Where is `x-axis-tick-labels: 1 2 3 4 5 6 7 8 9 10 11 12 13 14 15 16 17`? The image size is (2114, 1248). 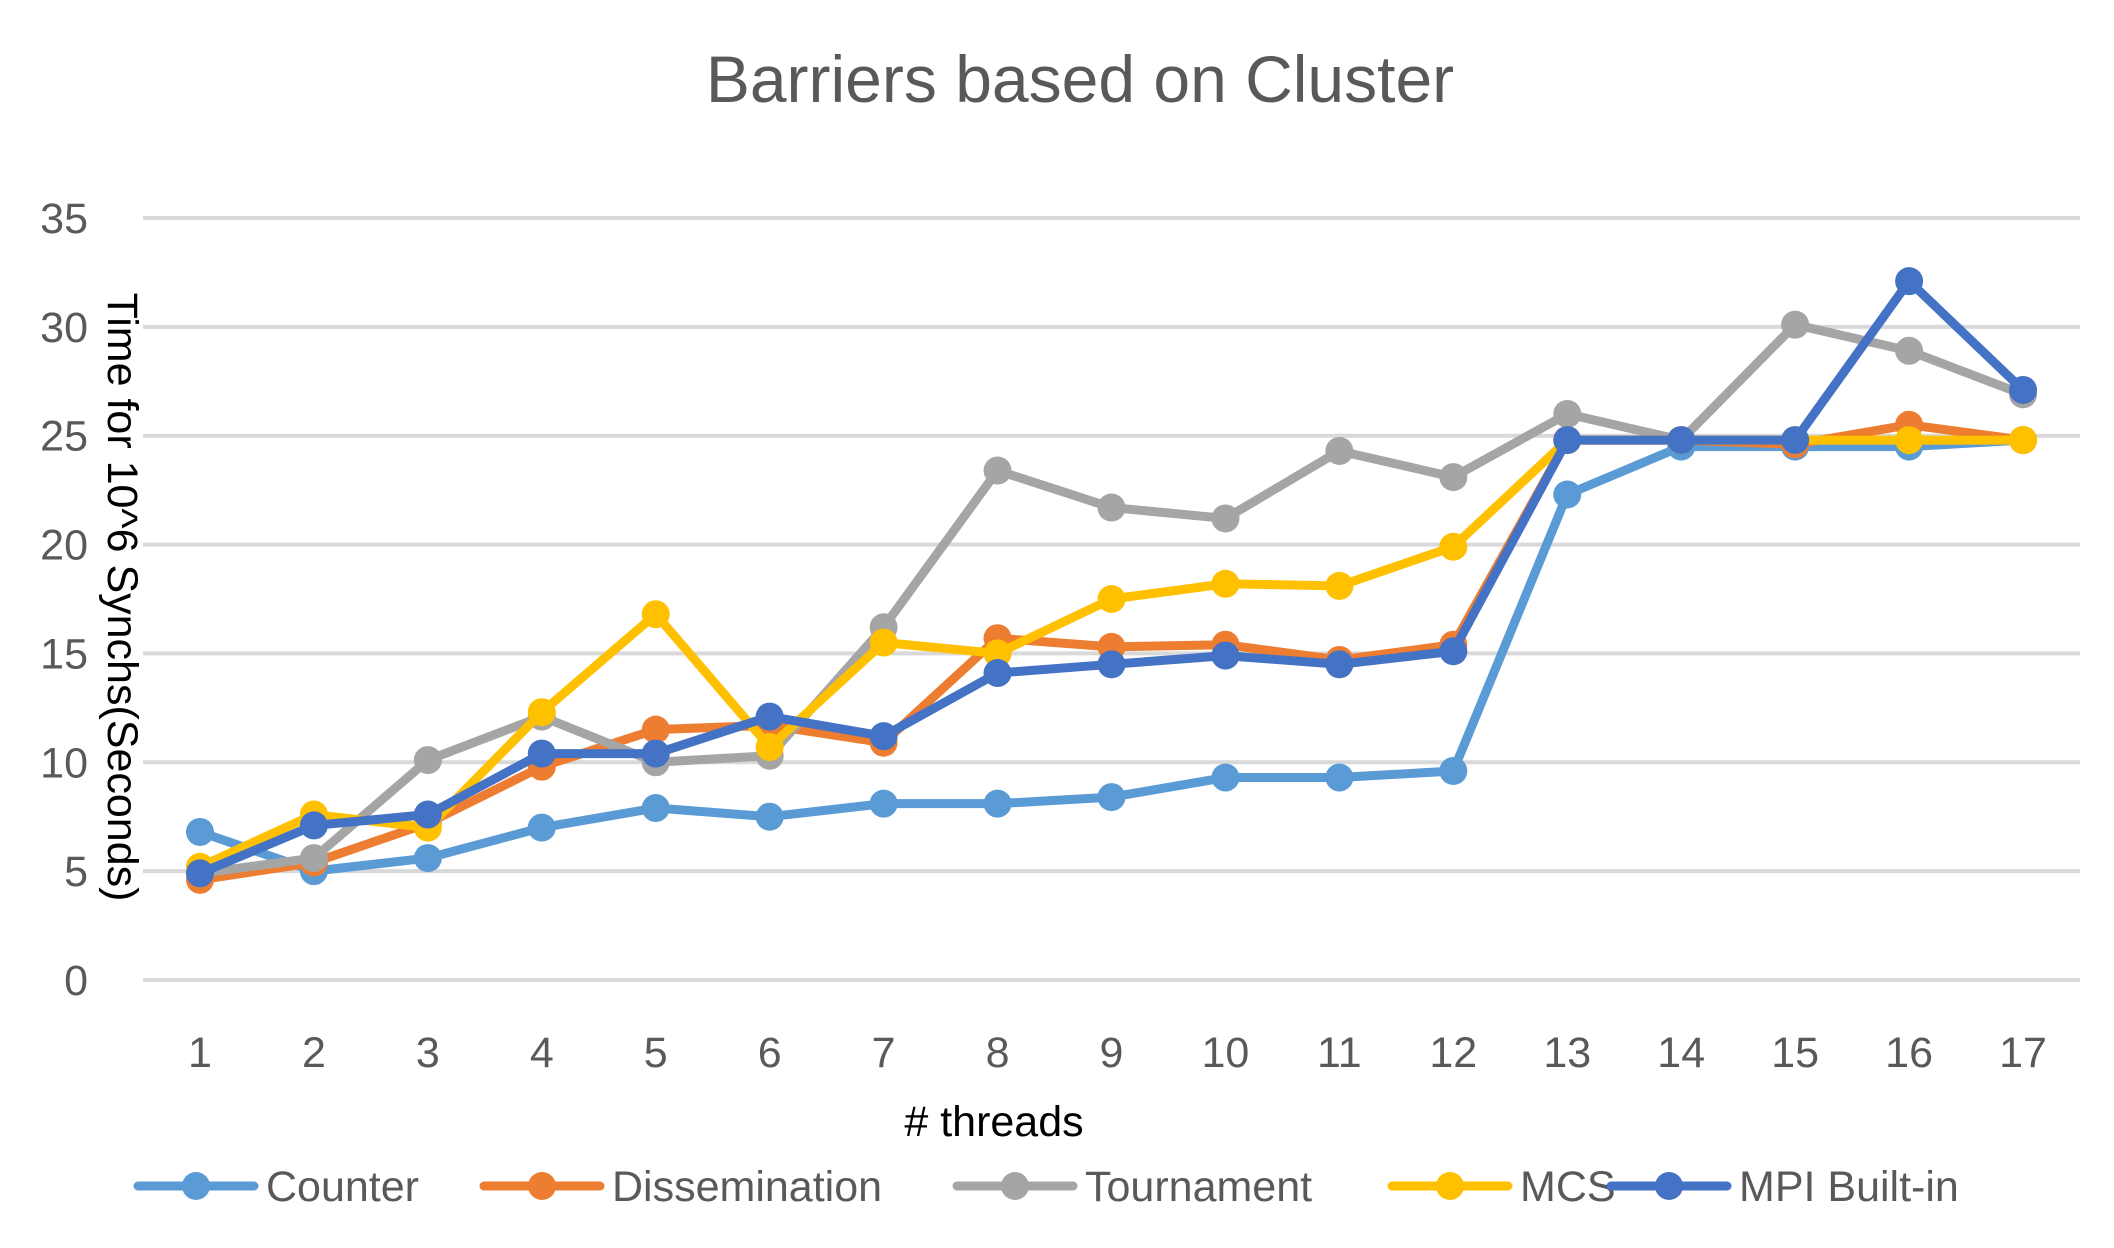
x-axis-tick-labels: 1 2 3 4 5 6 7 8 9 10 11 12 13 14 15 16 17 is located at coordinates (1117, 1053).